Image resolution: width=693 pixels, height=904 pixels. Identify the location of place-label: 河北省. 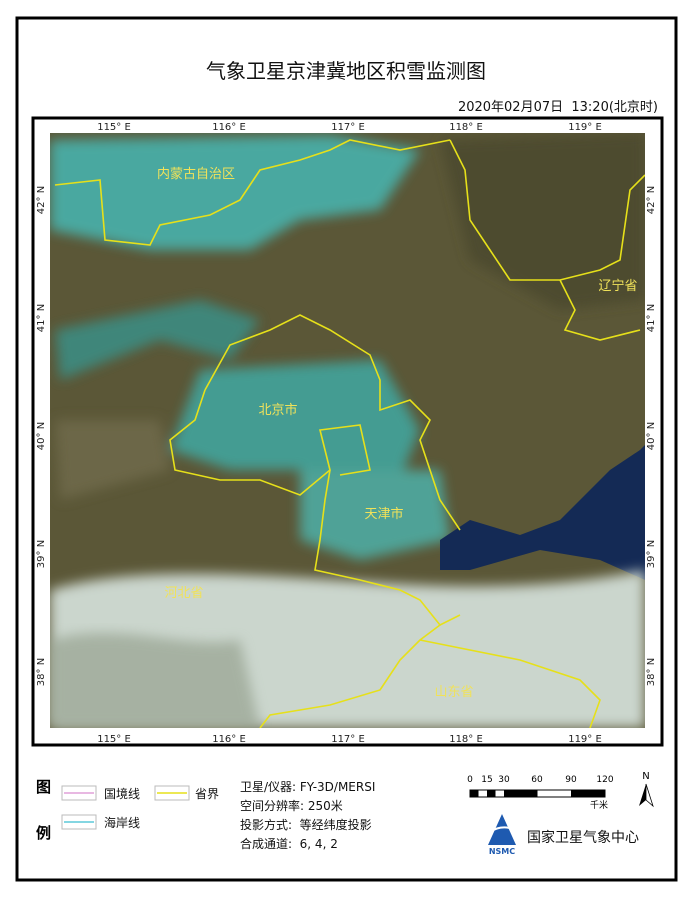
(183, 593).